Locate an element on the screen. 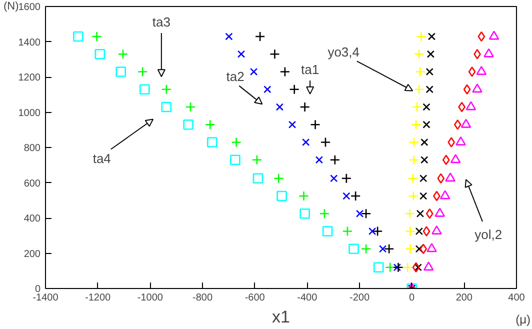  x-tick-label: -600 is located at coordinates (255, 298).